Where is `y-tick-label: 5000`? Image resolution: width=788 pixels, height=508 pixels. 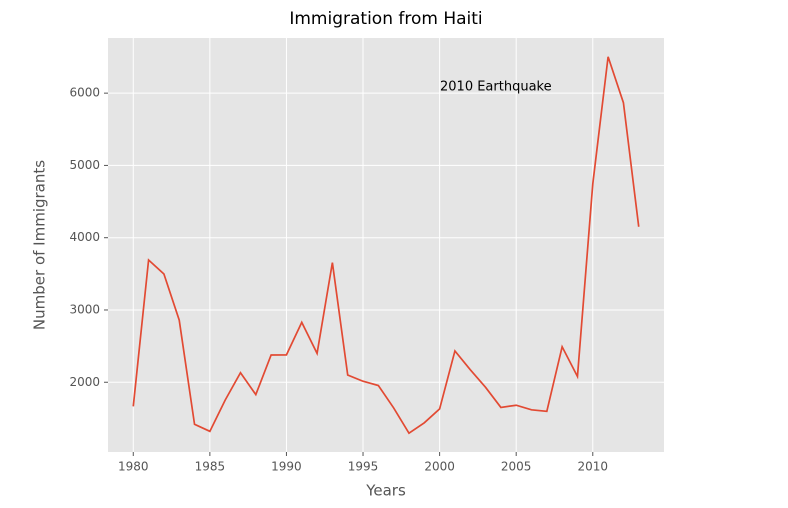
y-tick-label: 5000 is located at coordinates (84, 165).